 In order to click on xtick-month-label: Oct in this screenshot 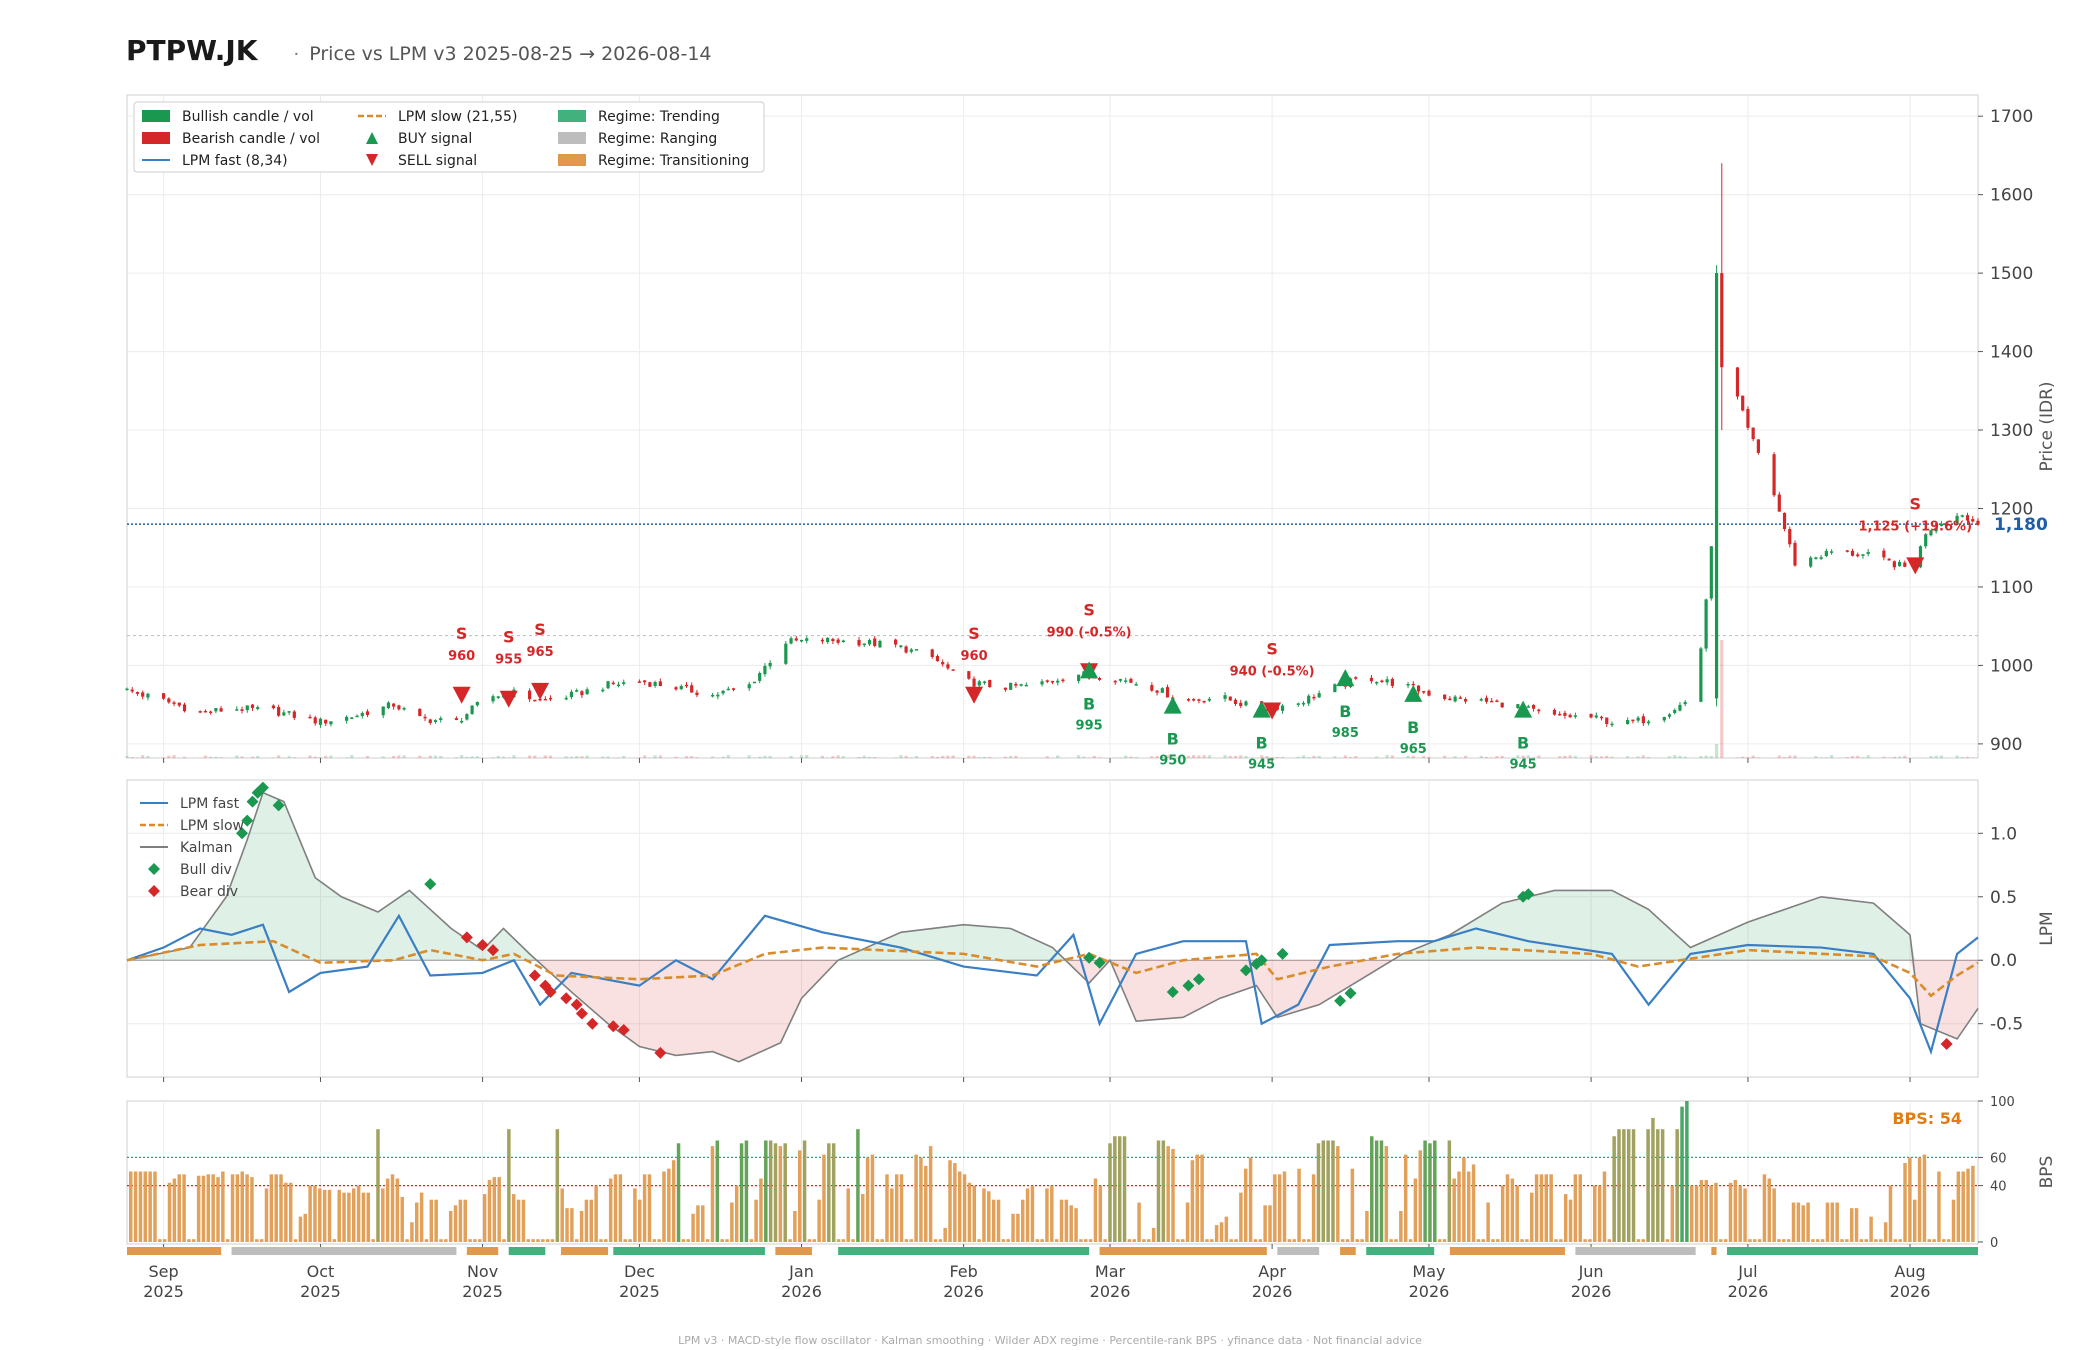, I will do `click(321, 1271)`.